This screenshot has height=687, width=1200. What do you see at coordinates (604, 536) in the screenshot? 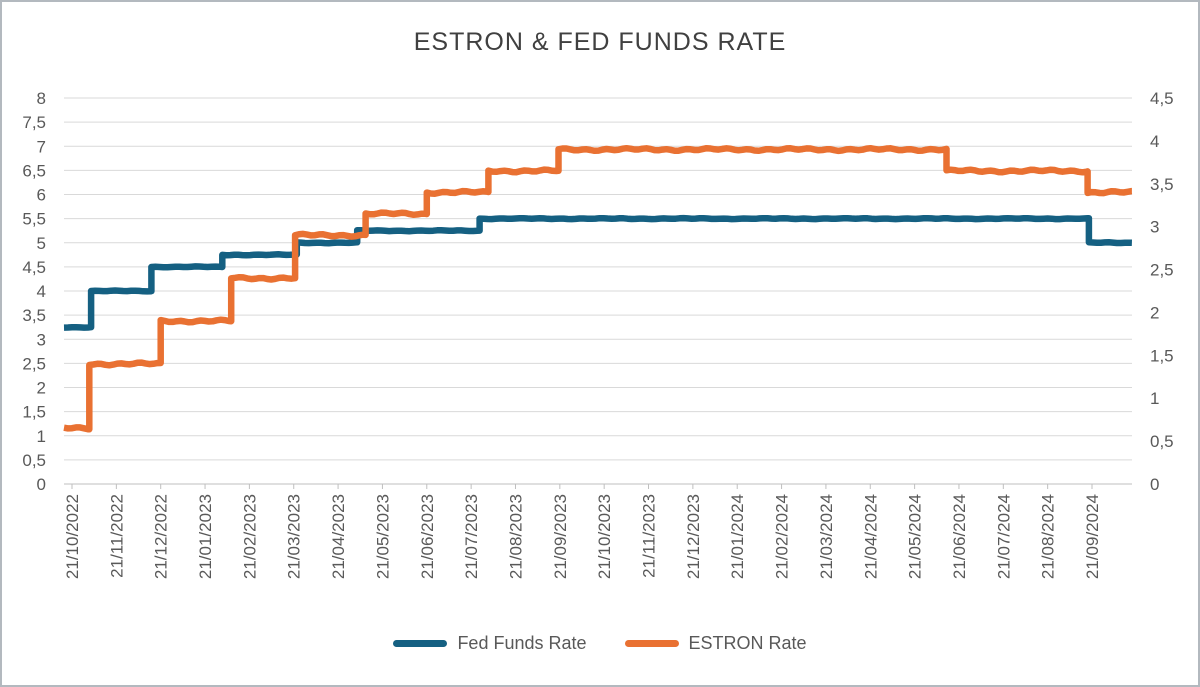
I see `x-axis-label: 21/10/2023` at bounding box center [604, 536].